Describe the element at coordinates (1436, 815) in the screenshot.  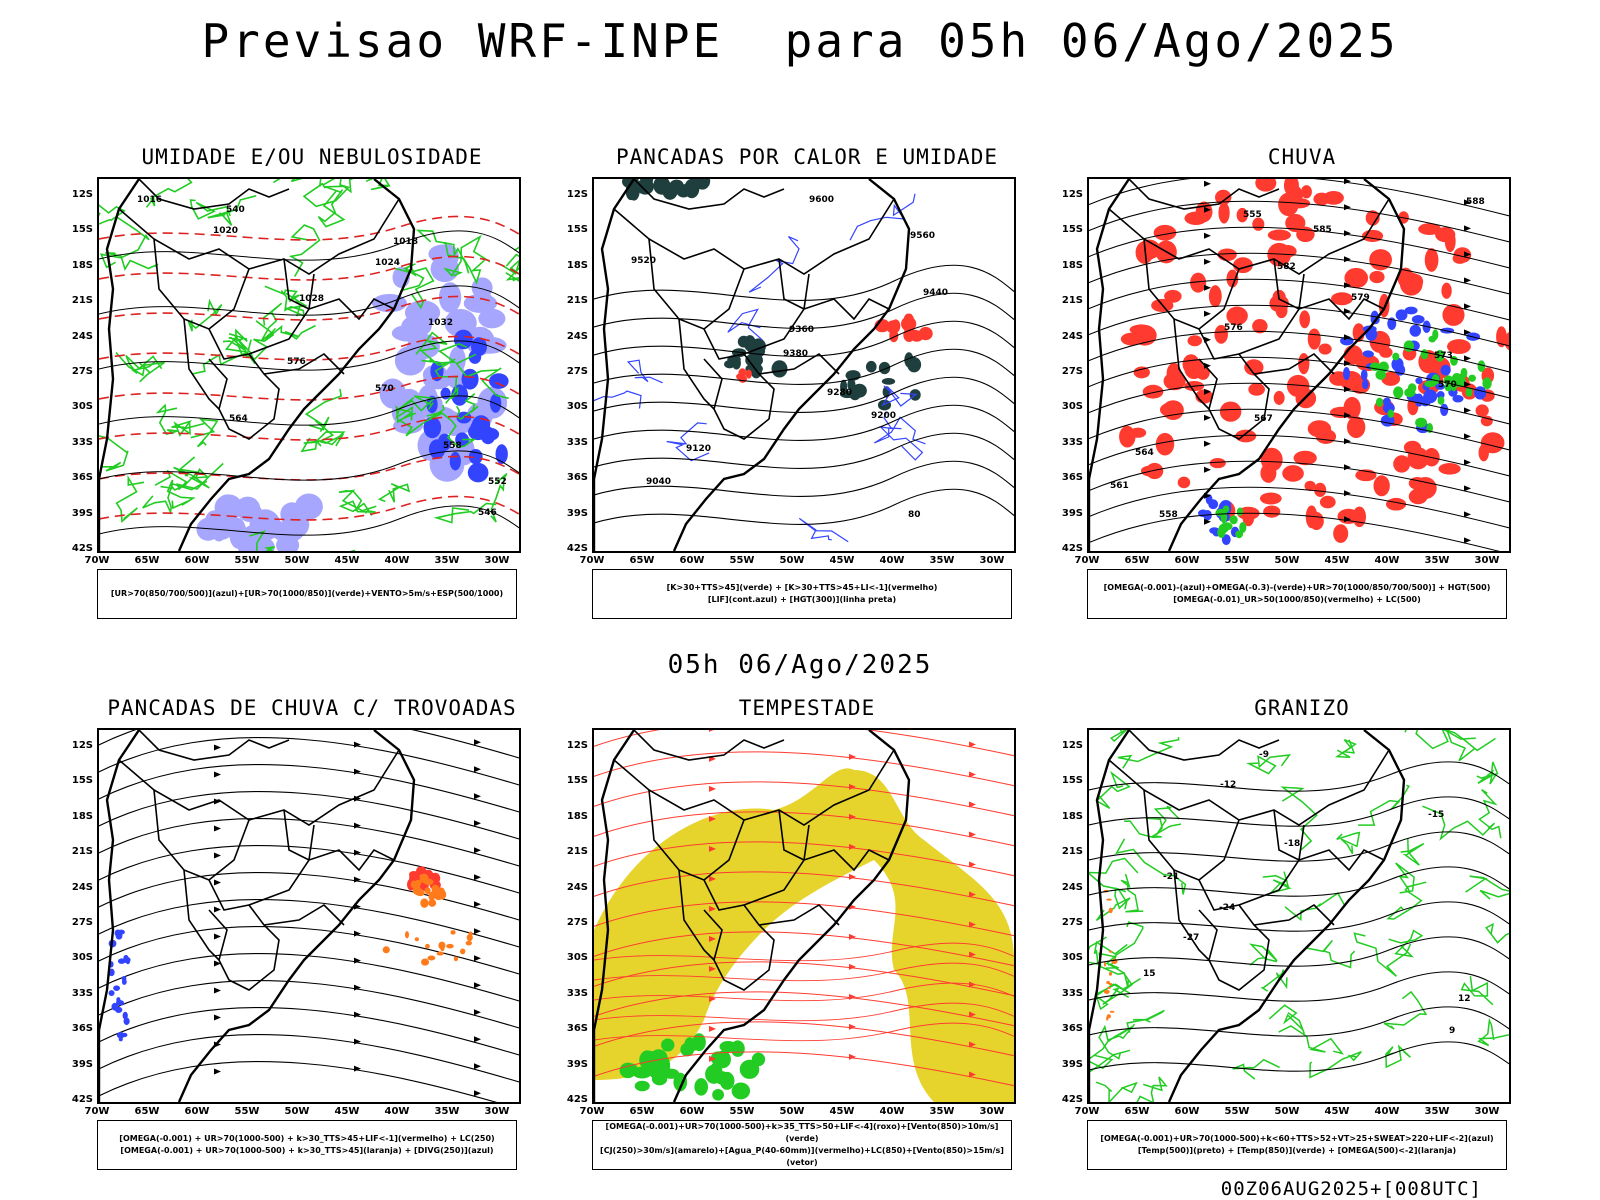
I see `contour-label: -15` at that location.